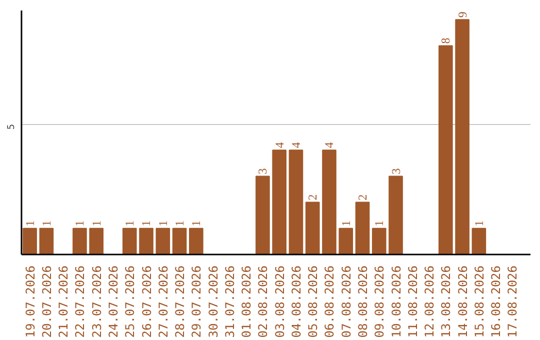 The height and width of the screenshot is (340, 540). Describe the element at coordinates (197, 301) in the screenshot. I see `x-tick-label: 29.07.2026` at that location.